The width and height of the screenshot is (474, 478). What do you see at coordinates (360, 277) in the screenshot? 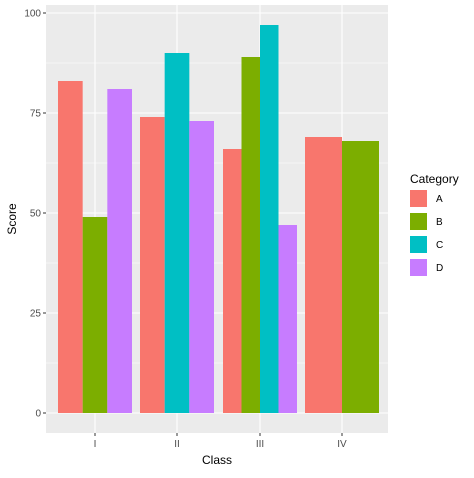
I see `bar-IV-B` at bounding box center [360, 277].